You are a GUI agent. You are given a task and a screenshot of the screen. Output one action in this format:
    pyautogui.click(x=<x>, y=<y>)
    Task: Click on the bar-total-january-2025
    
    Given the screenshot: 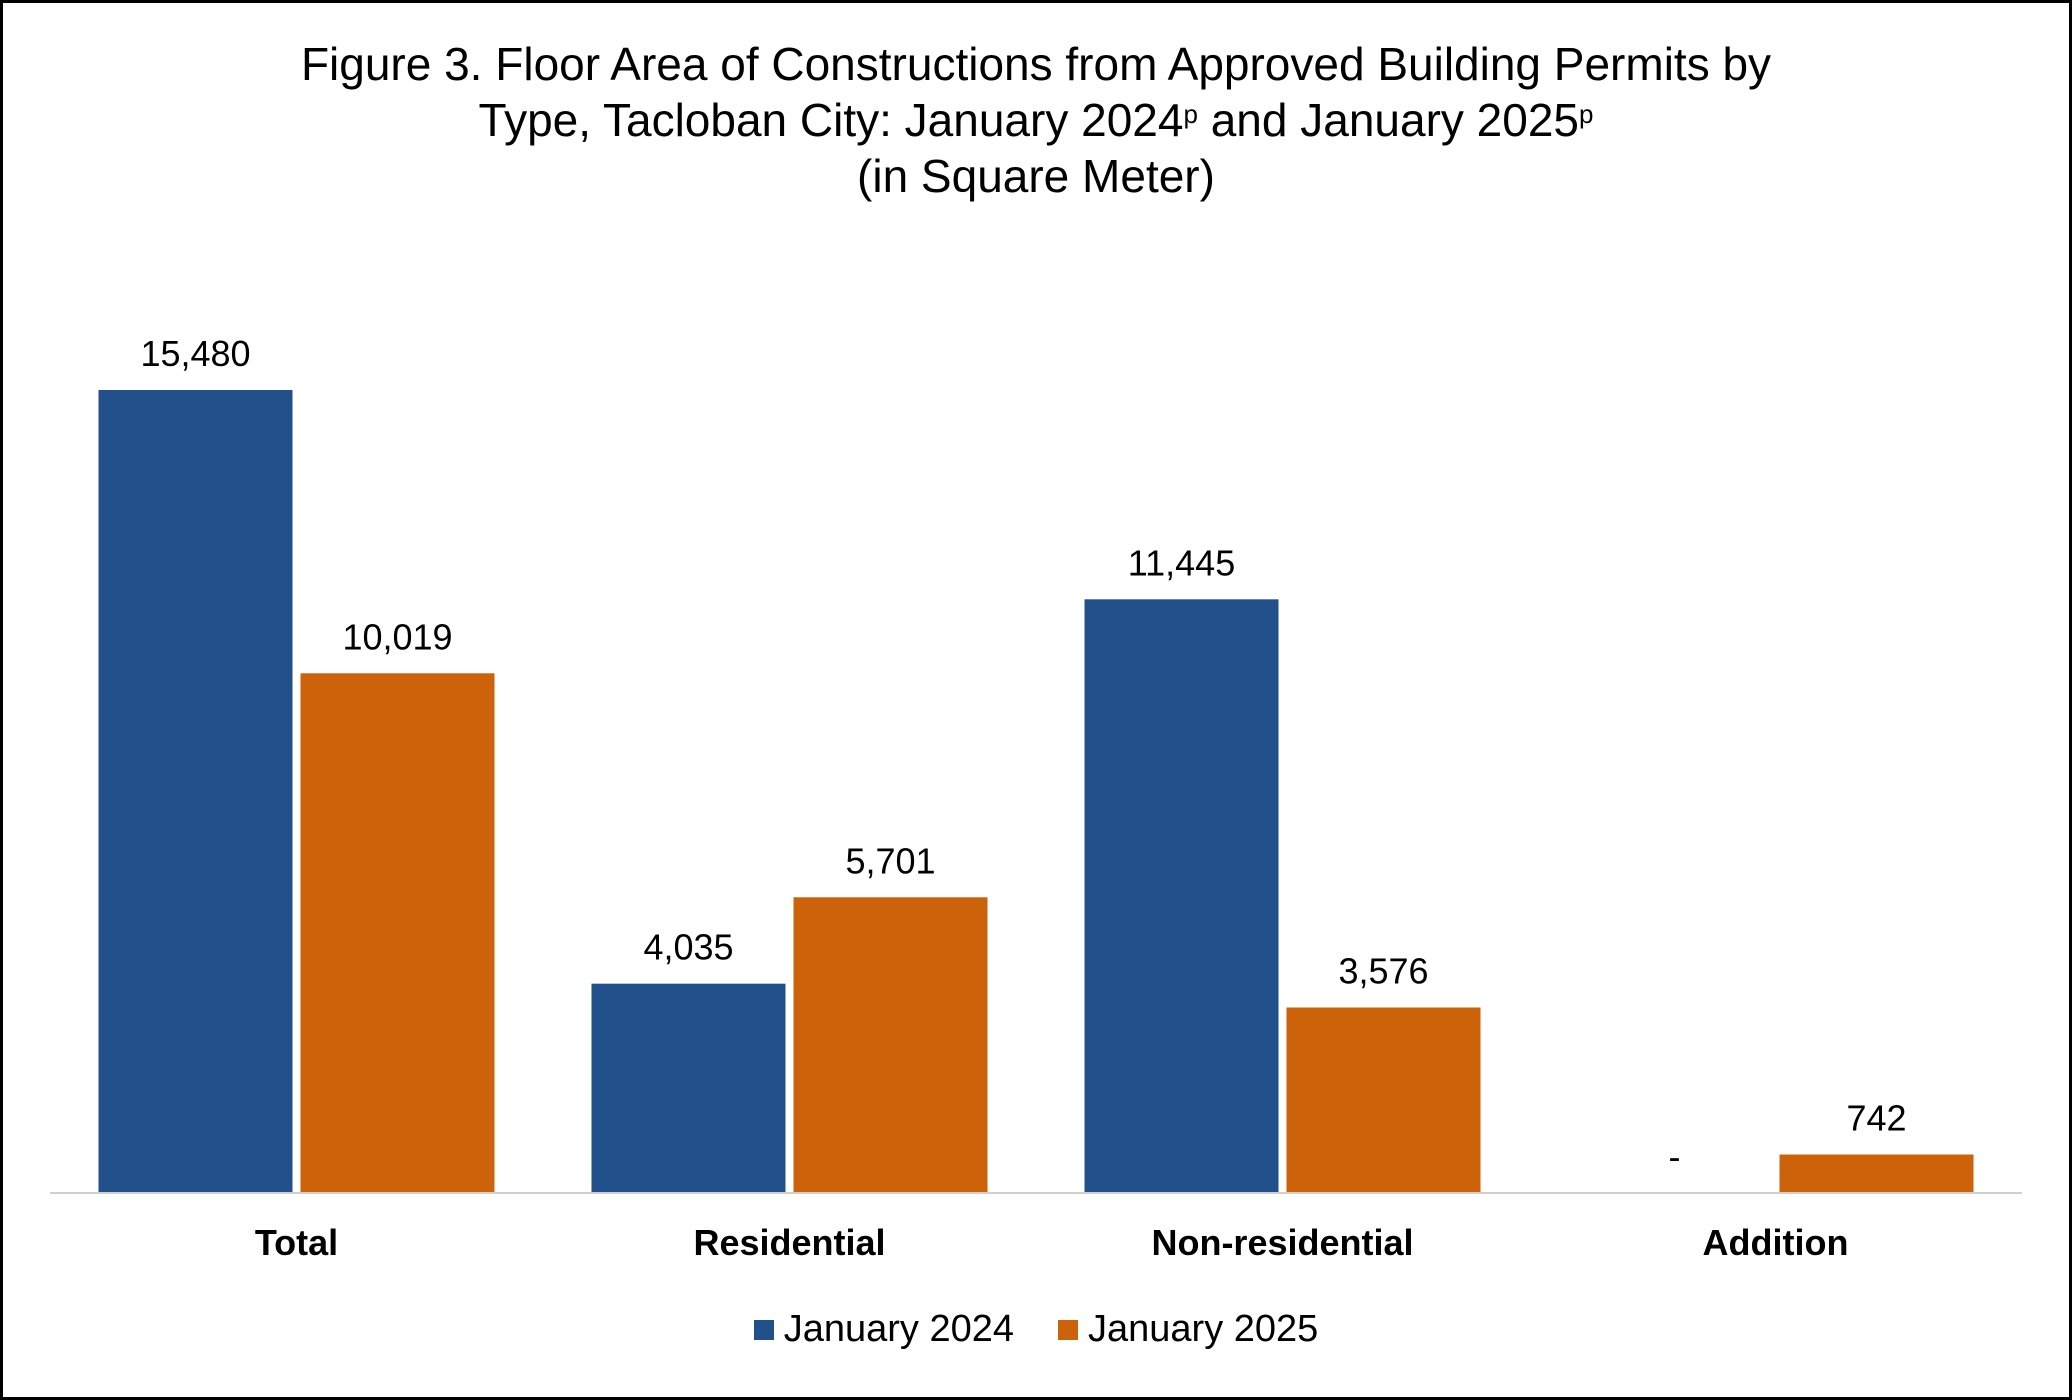 What is the action you would take?
    pyautogui.click(x=397, y=933)
    